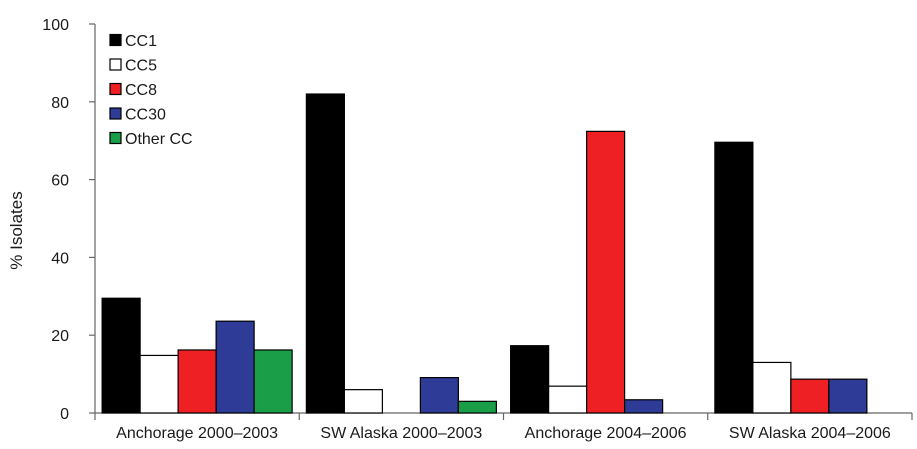  What do you see at coordinates (60, 258) in the screenshot?
I see `y-tick-label: 40` at bounding box center [60, 258].